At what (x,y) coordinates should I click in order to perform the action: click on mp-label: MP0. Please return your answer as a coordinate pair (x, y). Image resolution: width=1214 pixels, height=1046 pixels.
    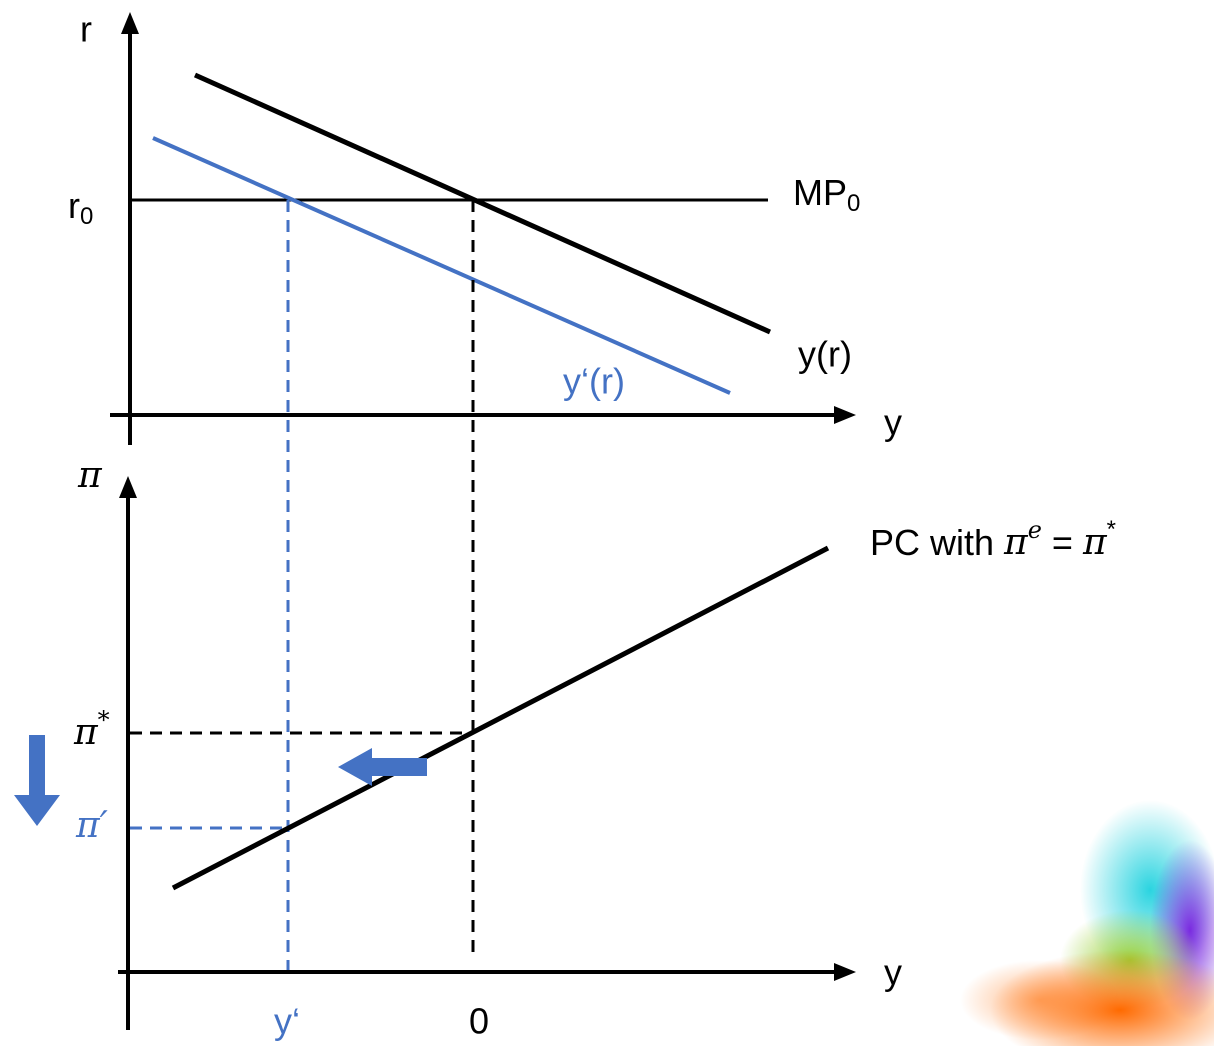
    Looking at the image, I should click on (826, 195).